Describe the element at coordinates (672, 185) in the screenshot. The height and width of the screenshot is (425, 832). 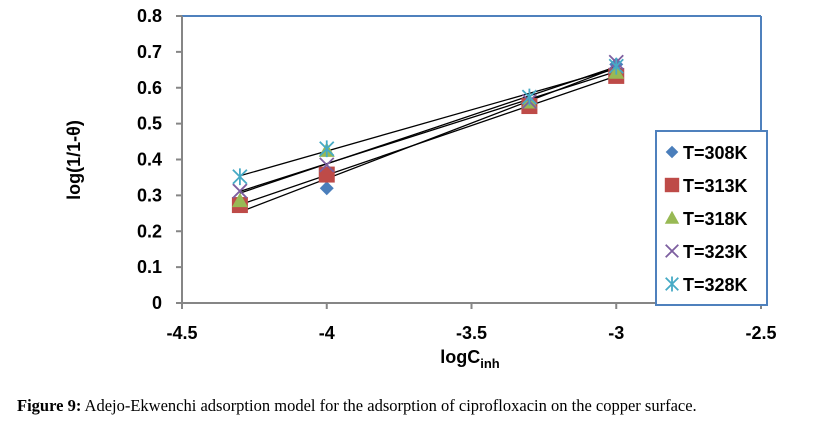
I see `legend-marker-square` at that location.